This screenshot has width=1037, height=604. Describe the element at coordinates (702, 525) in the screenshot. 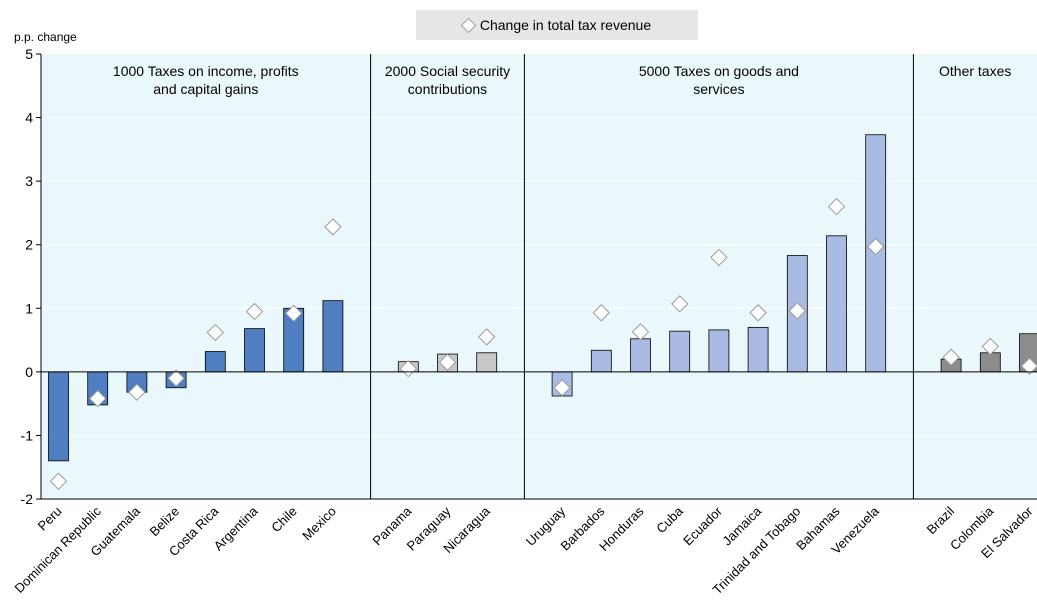

I see `x-tick-label: Ecuador` at that location.